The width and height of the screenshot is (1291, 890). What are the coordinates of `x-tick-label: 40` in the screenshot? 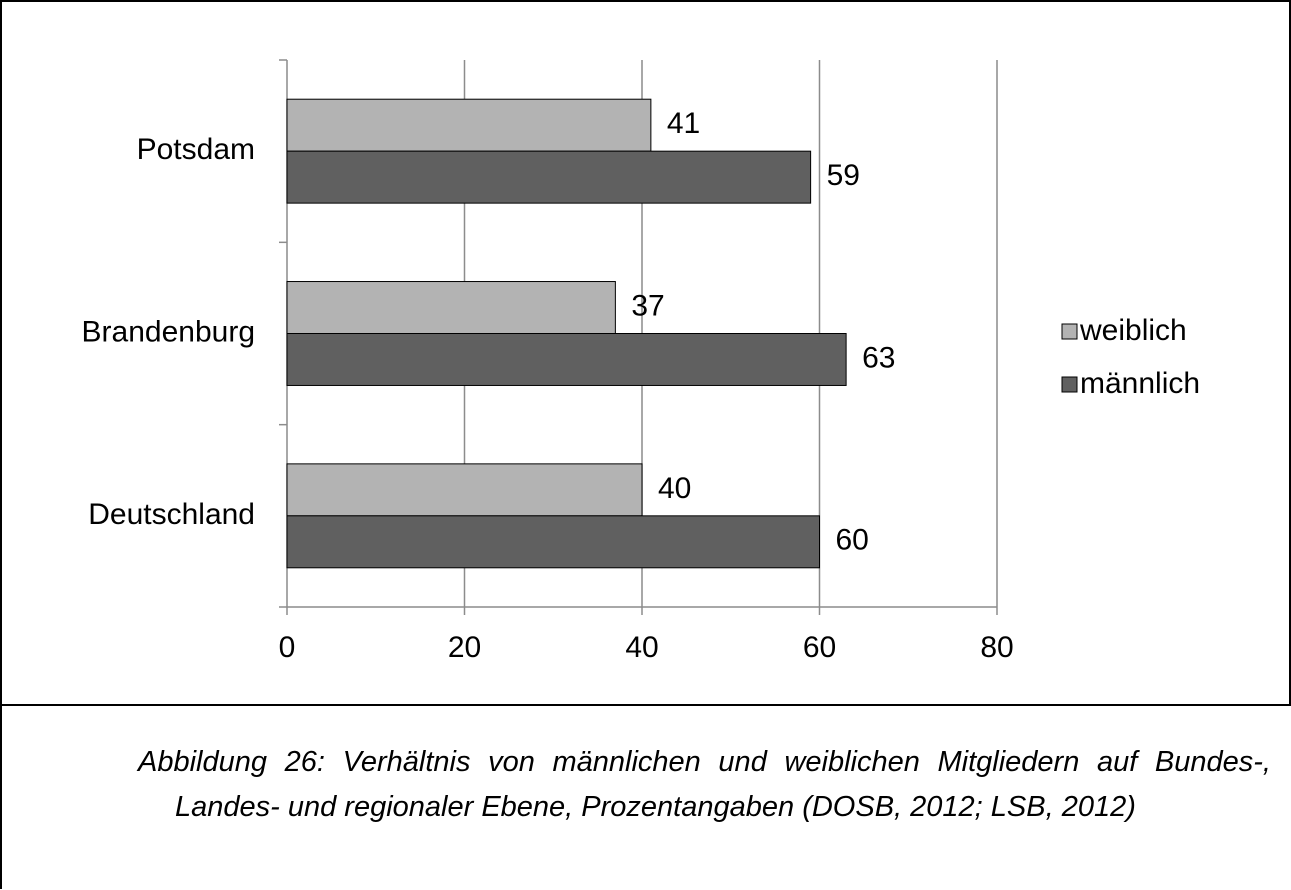 It's located at (641, 647).